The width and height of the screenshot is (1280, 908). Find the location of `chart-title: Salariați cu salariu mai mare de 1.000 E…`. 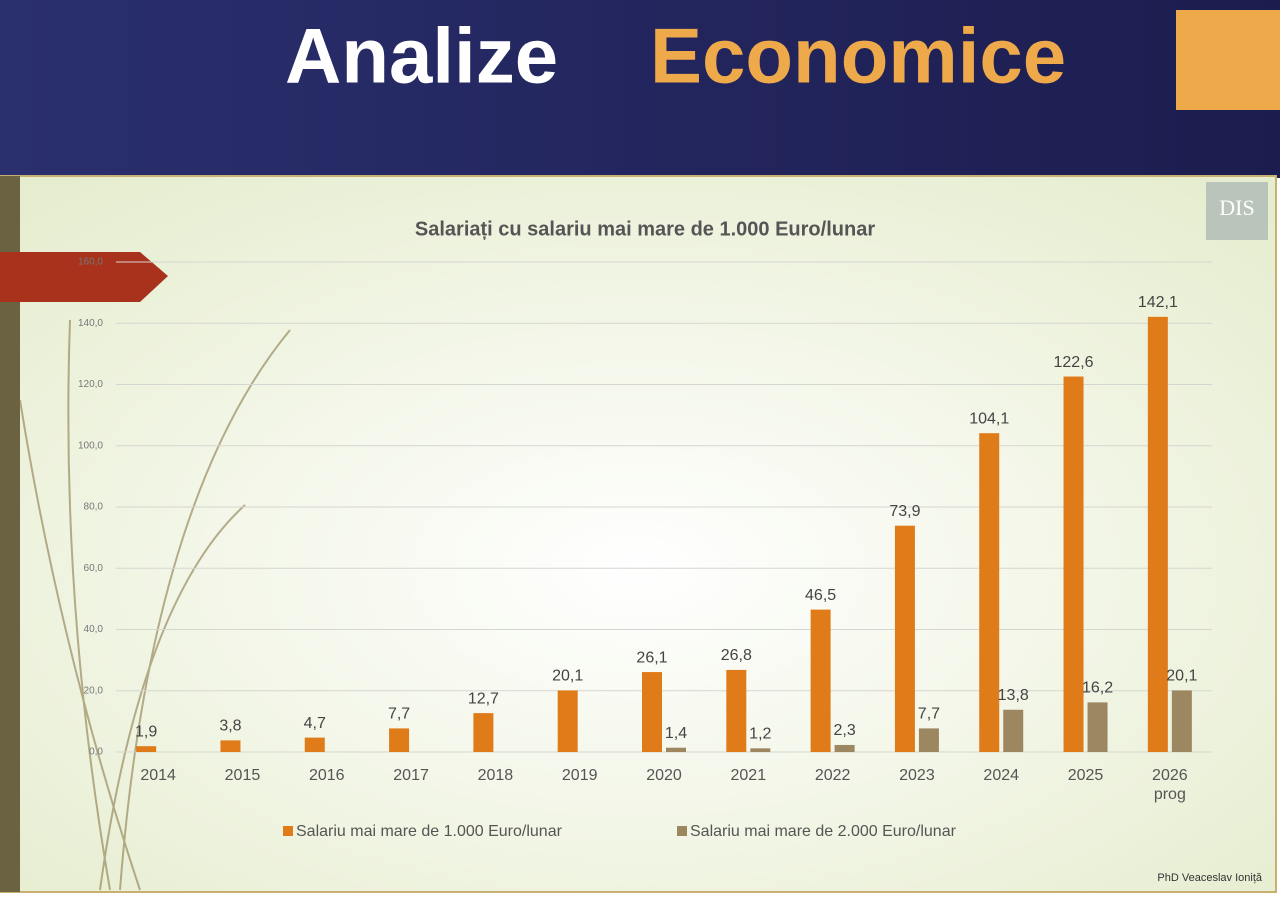

chart-title: Salariați cu salariu mai mare de 1.000 E… is located at coordinates (645, 229).